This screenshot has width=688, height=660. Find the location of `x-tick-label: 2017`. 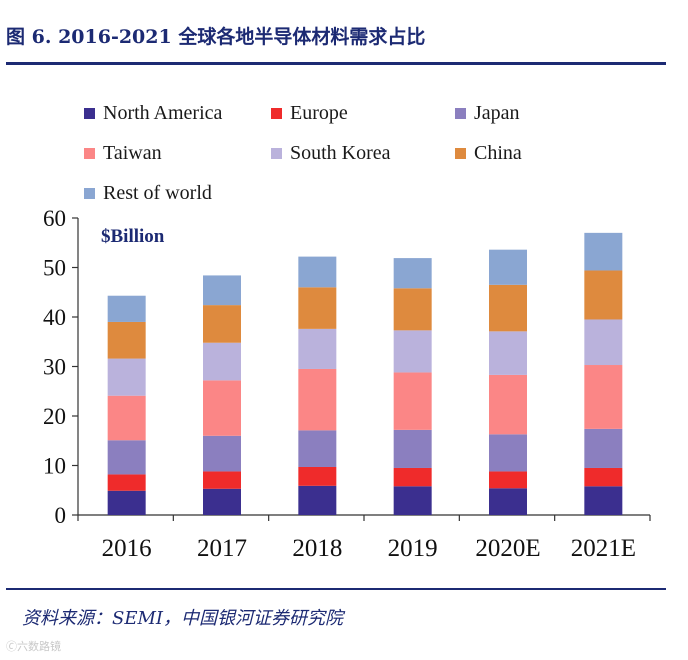

x-tick-label: 2017 is located at coordinates (222, 548).